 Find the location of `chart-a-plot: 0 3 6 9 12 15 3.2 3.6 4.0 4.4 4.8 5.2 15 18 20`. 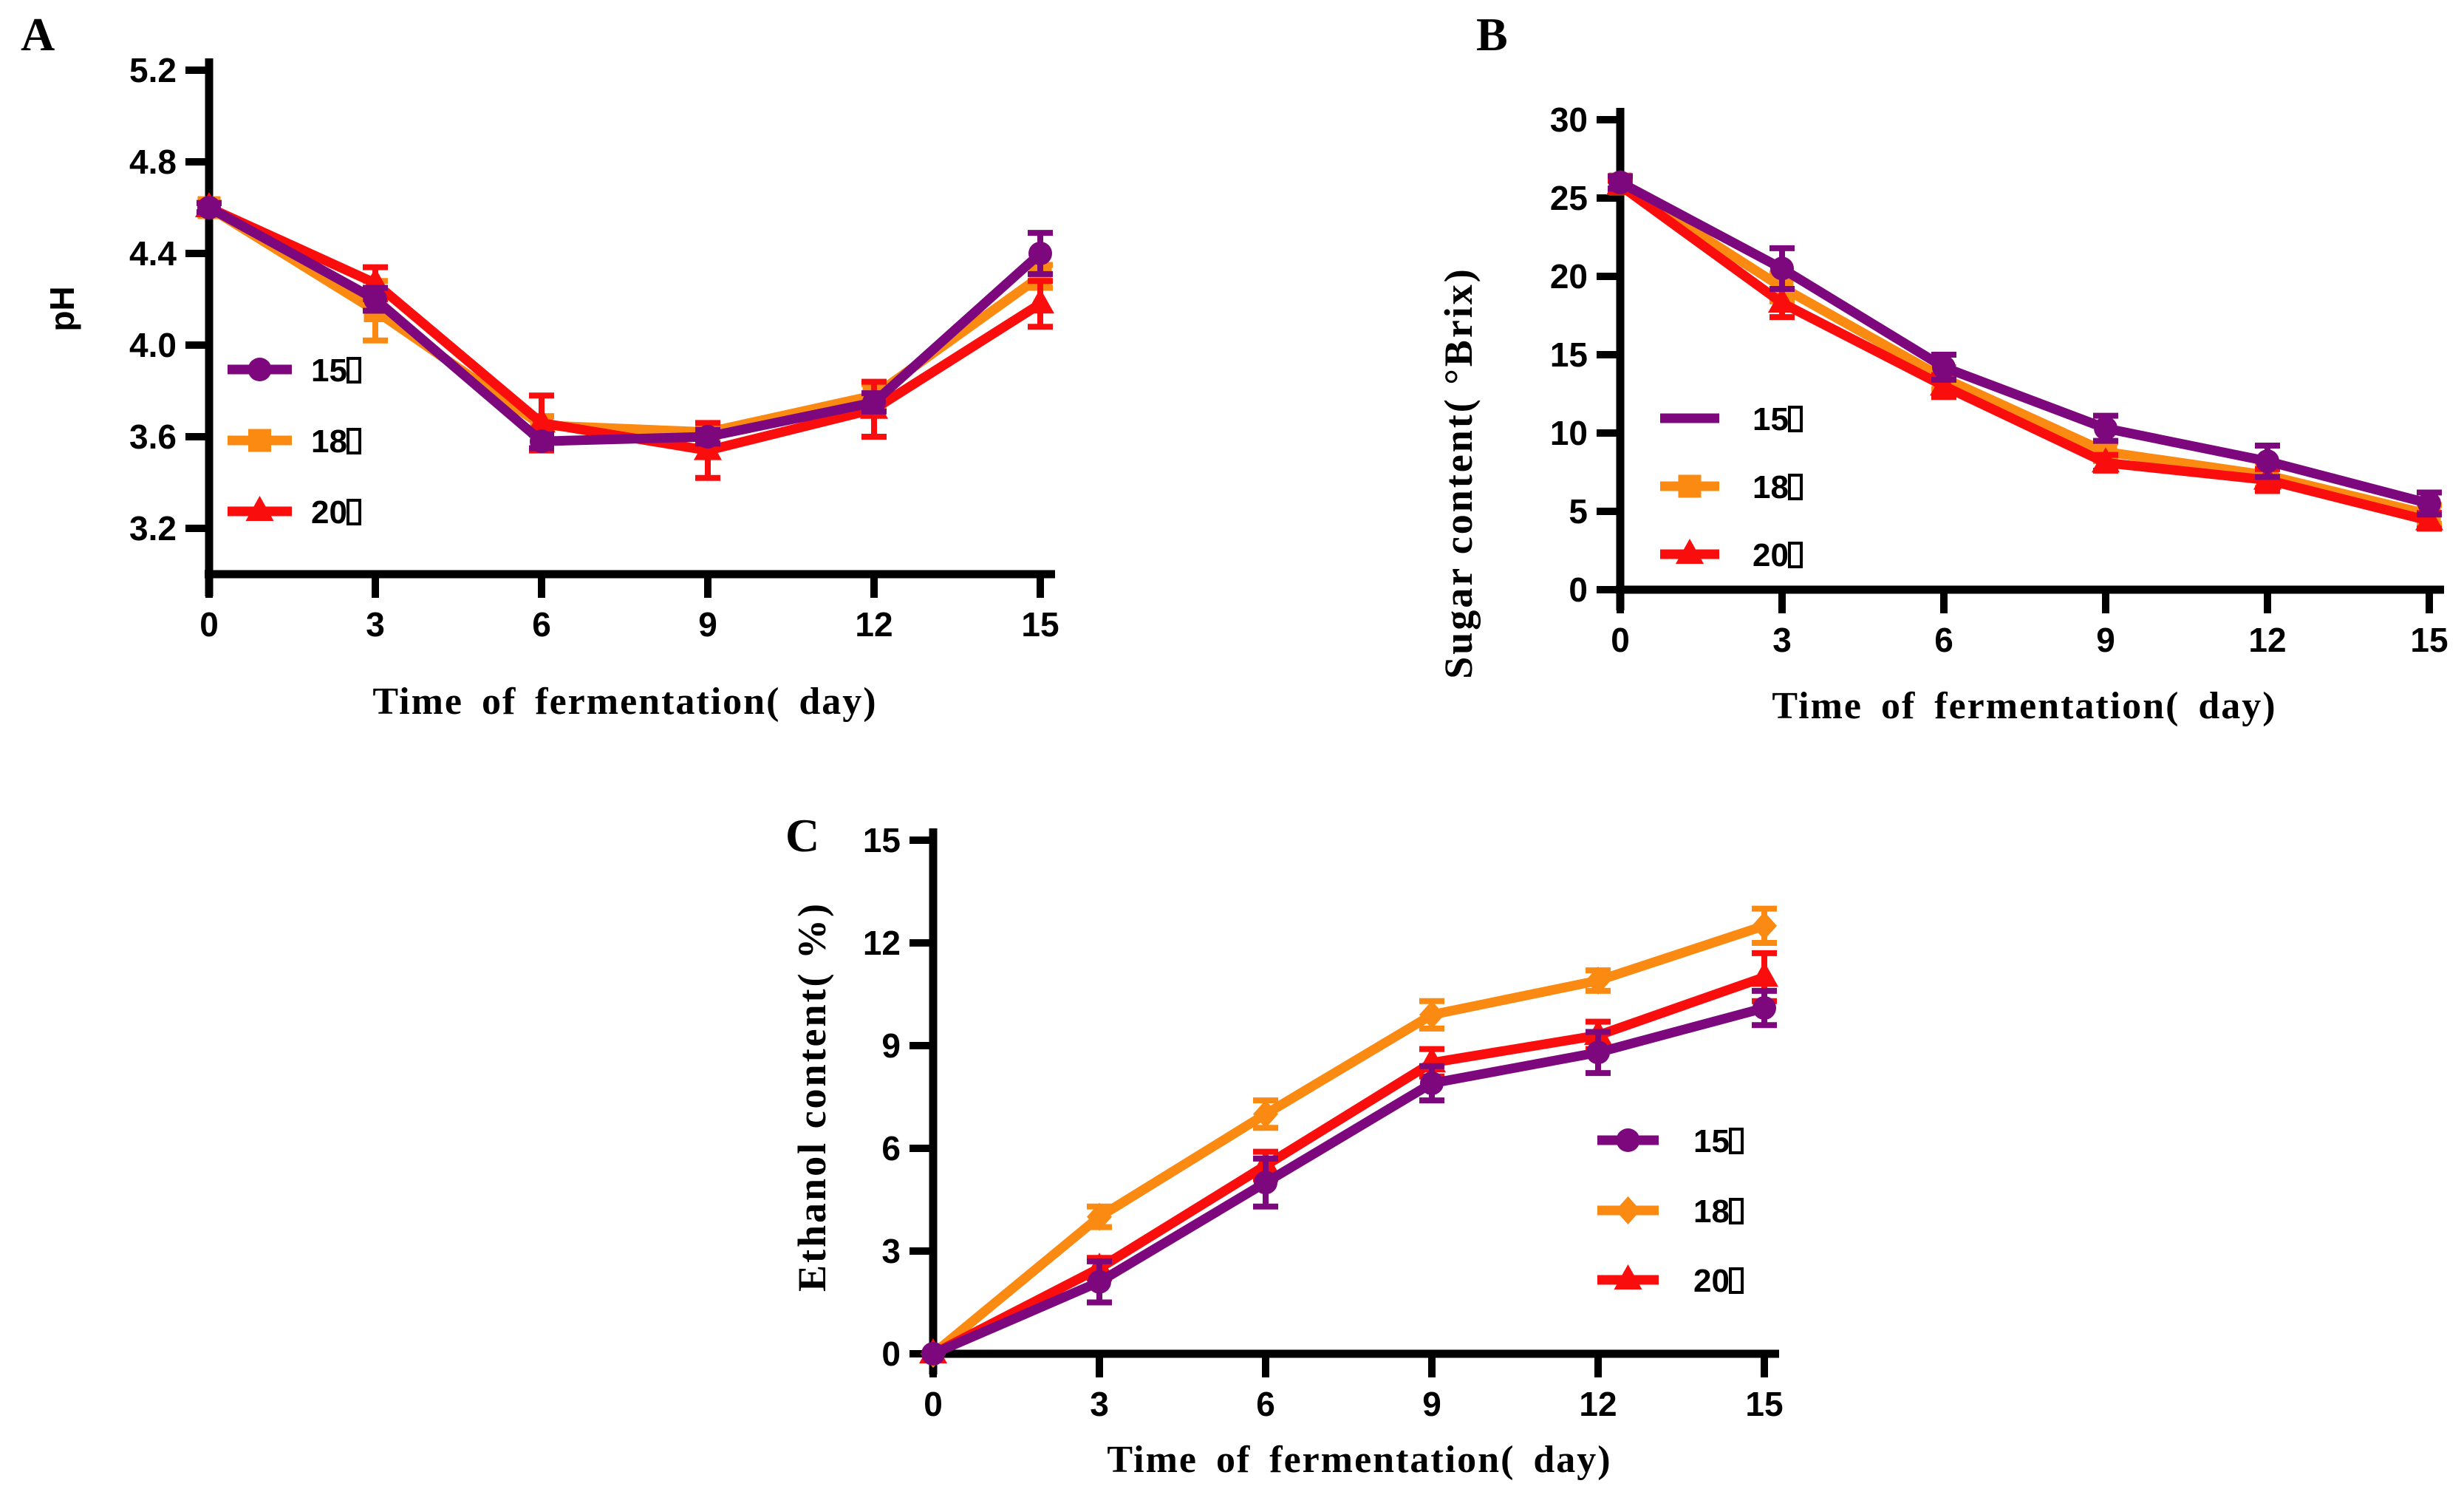

chart-a-plot: 0 3 6 9 12 15 3.2 3.6 4.0 4.4 4.8 5.2 15 18 20 is located at coordinates (594, 347).